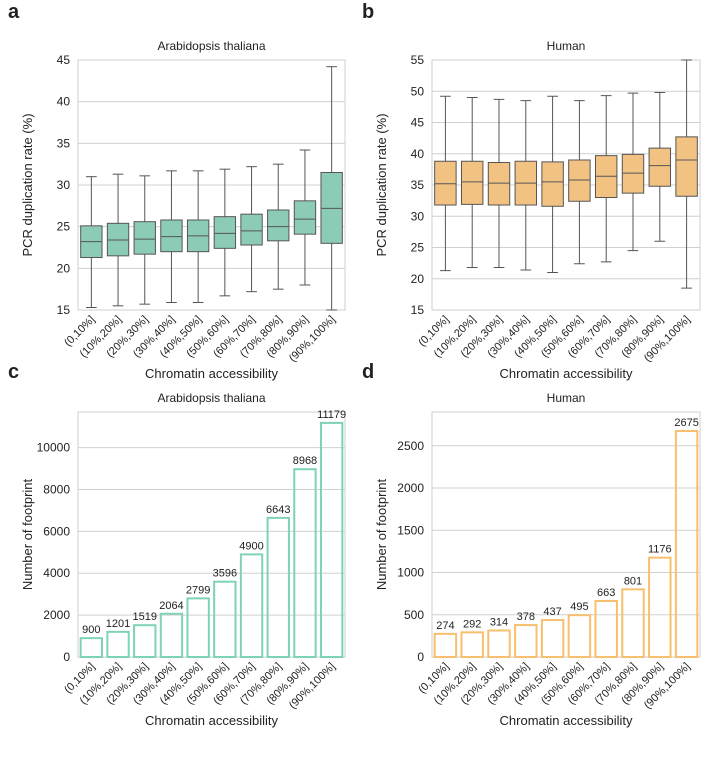  What do you see at coordinates (64, 268) in the screenshot?
I see `y-tick-label: 20` at bounding box center [64, 268].